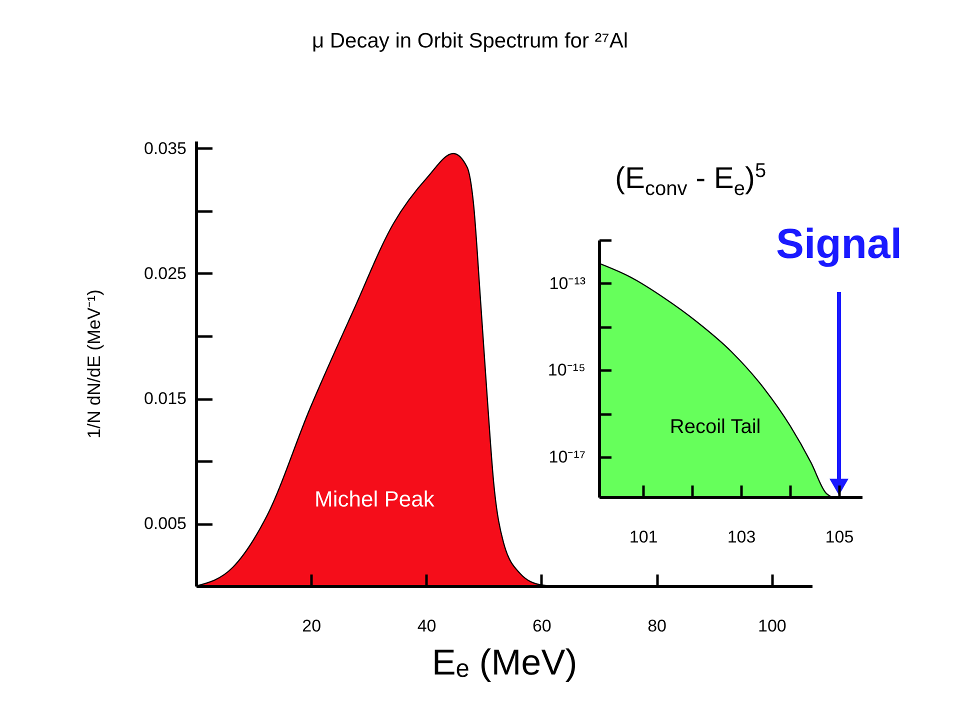 The height and width of the screenshot is (714, 955). Describe the element at coordinates (94, 364) in the screenshot. I see `y-axis-title: 1/N dN/dE (MeV⁻¹)` at that location.